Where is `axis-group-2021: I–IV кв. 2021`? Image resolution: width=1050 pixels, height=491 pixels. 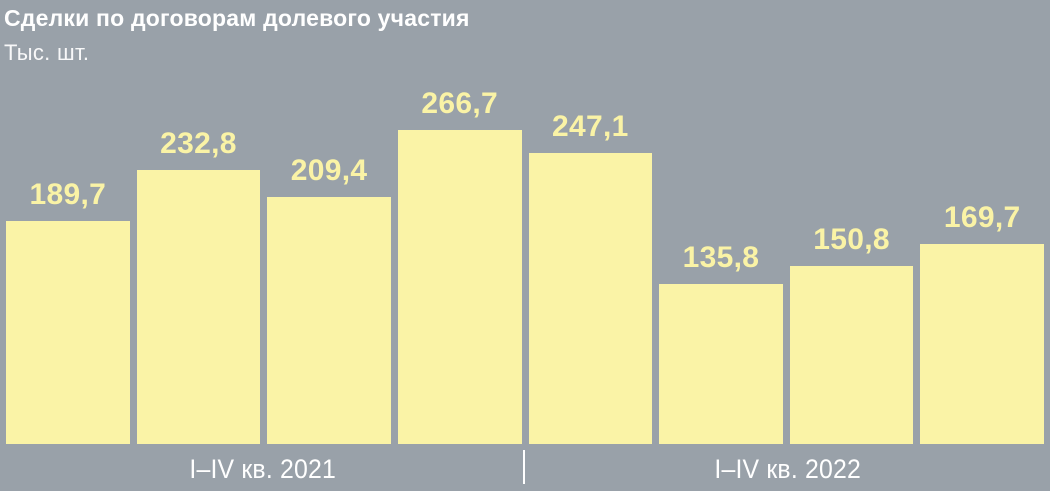
axis-group-2021: I–IV кв. 2021 is located at coordinates (262, 467).